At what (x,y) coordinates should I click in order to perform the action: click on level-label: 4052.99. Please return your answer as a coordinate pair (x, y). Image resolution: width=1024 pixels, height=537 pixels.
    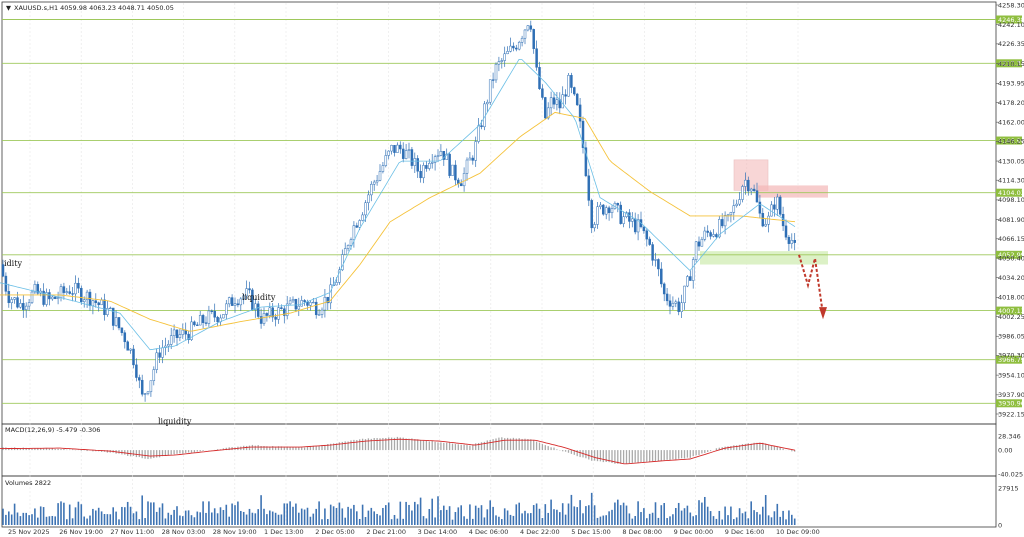
    Looking at the image, I should click on (1011, 255).